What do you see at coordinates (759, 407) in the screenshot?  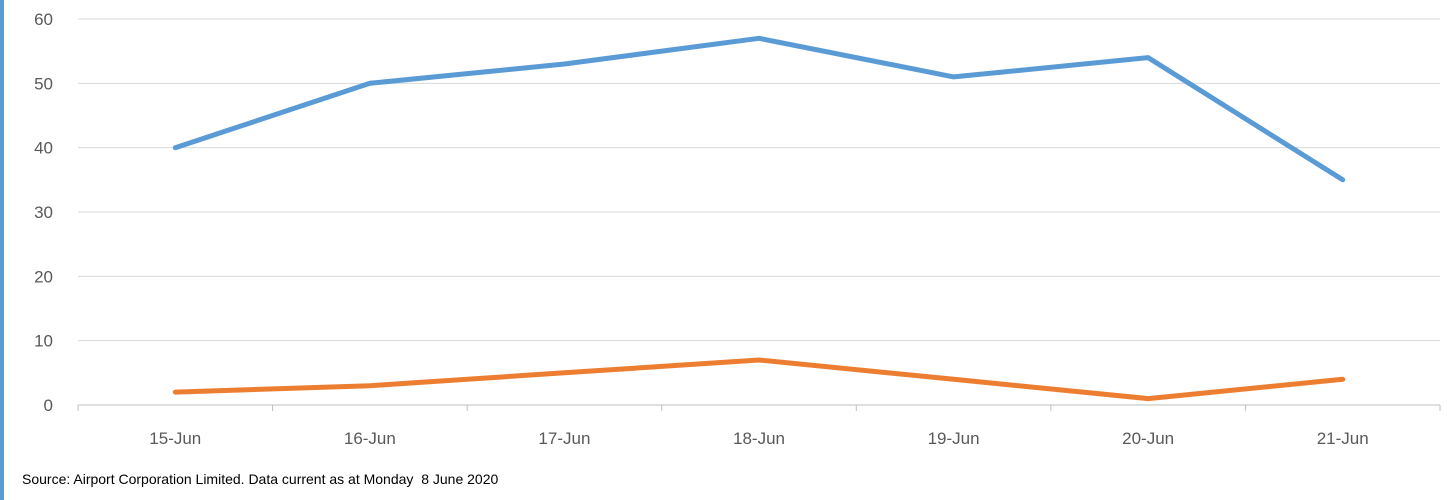 I see `x-axis` at bounding box center [759, 407].